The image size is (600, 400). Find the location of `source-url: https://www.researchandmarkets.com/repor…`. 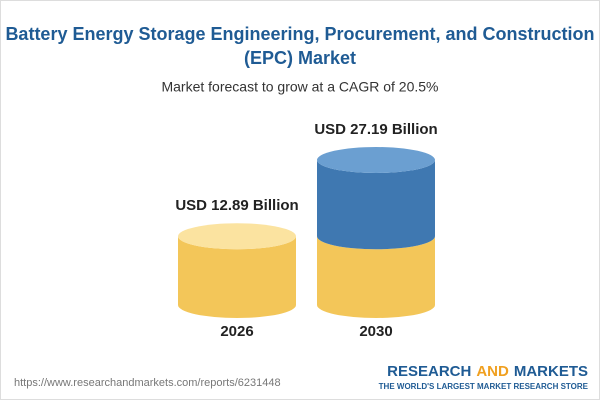

source-url: https://www.researchandmarkets.com/repor… is located at coordinates (147, 383).